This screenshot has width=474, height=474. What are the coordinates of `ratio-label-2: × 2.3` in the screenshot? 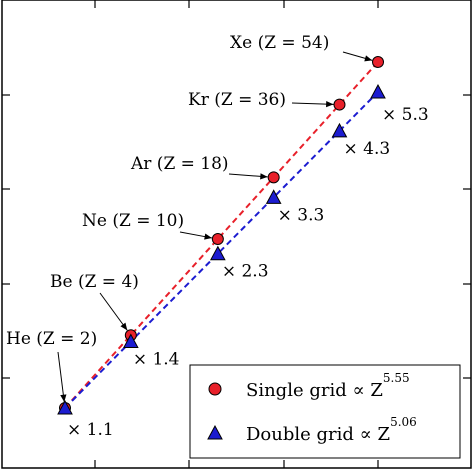 It's located at (245, 272).